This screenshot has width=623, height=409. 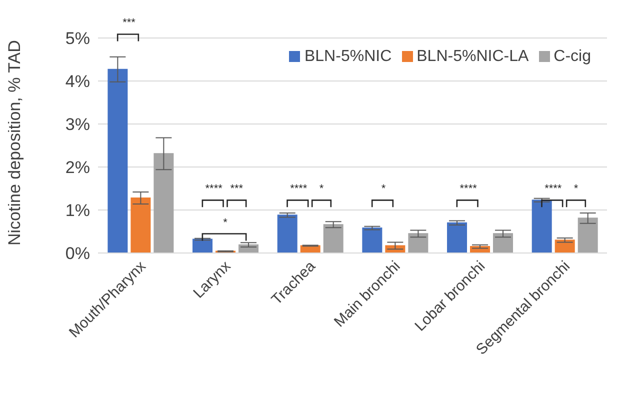 What do you see at coordinates (572, 56) in the screenshot?
I see `legend-label: C-cig` at bounding box center [572, 56].